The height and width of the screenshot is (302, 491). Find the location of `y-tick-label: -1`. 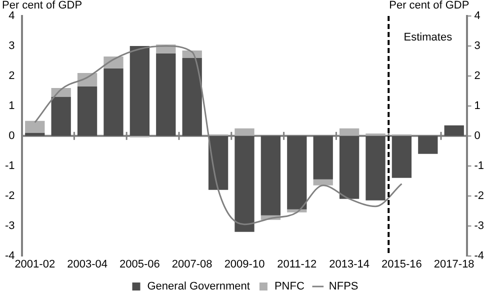

y-tick-label: -1 is located at coordinates (10, 166).